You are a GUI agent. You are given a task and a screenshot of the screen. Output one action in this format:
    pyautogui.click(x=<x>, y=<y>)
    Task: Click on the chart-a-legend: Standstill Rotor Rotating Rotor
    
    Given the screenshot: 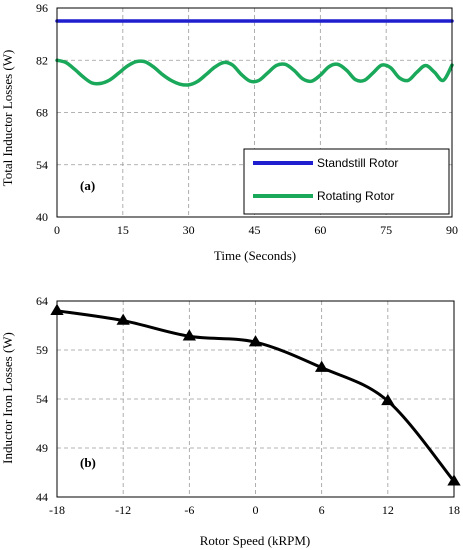 What is the action you would take?
    pyautogui.click(x=346, y=181)
    